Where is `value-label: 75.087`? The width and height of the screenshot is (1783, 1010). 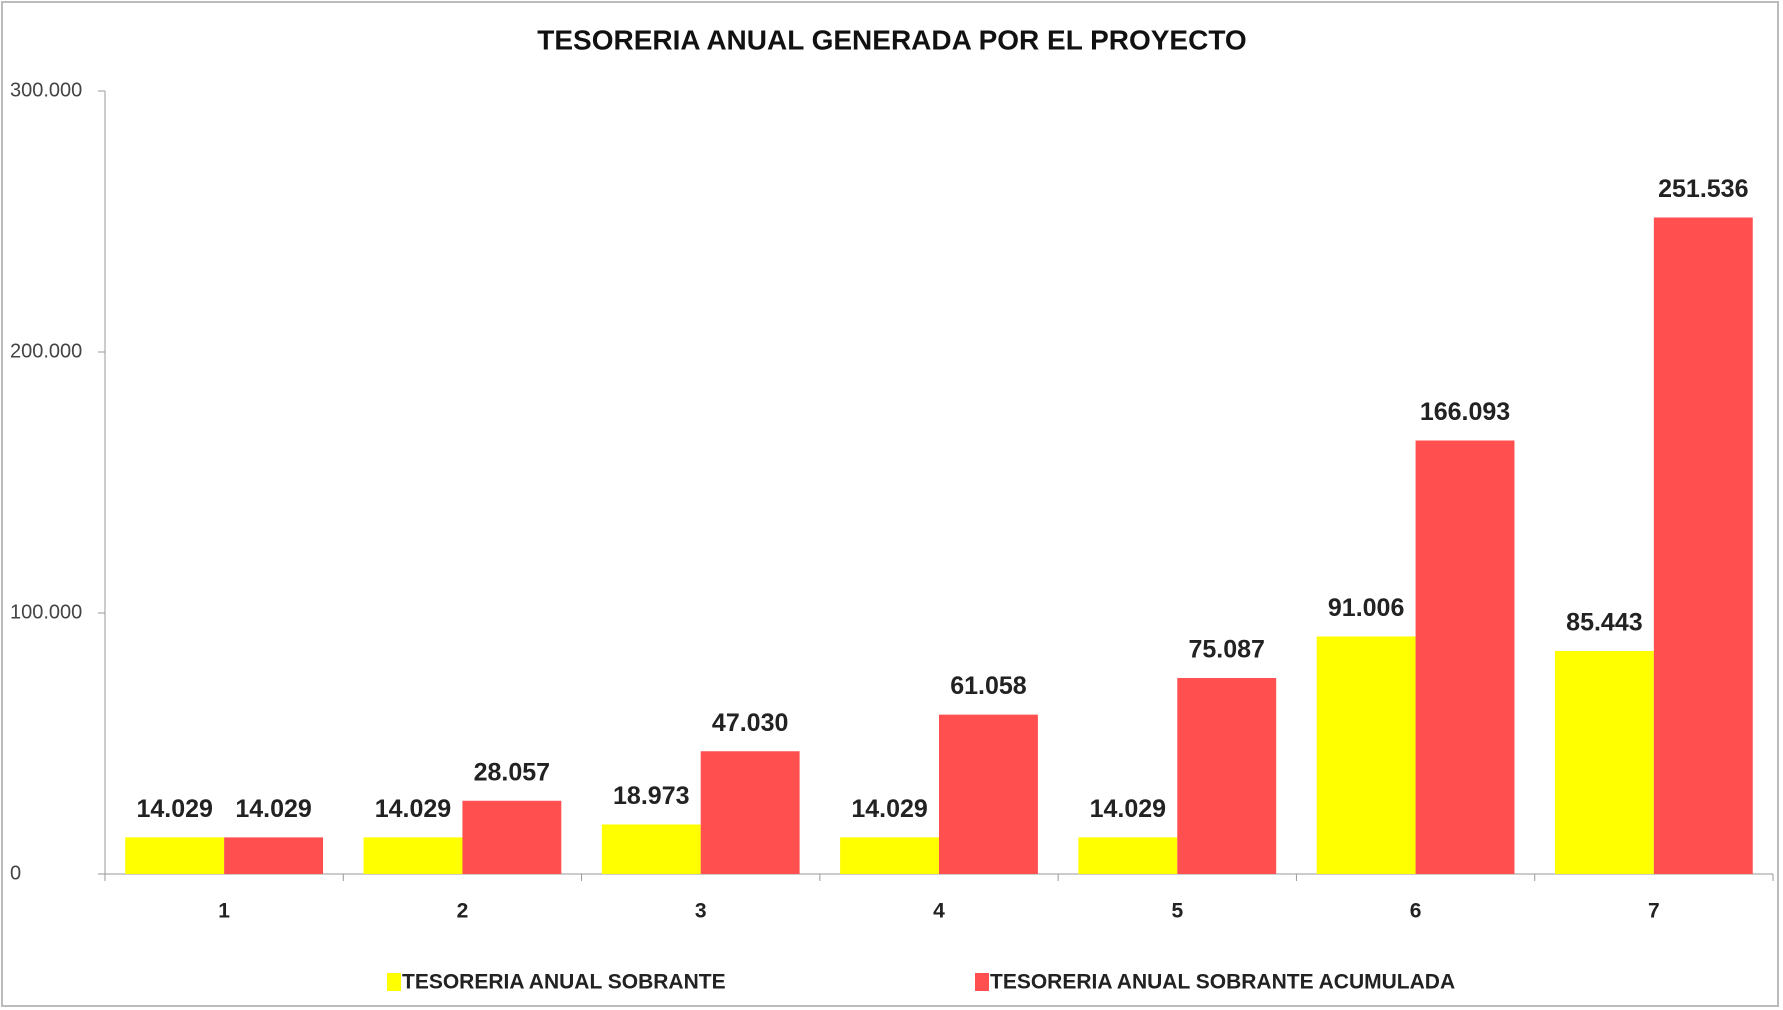
value-label: 75.087 is located at coordinates (1226, 650).